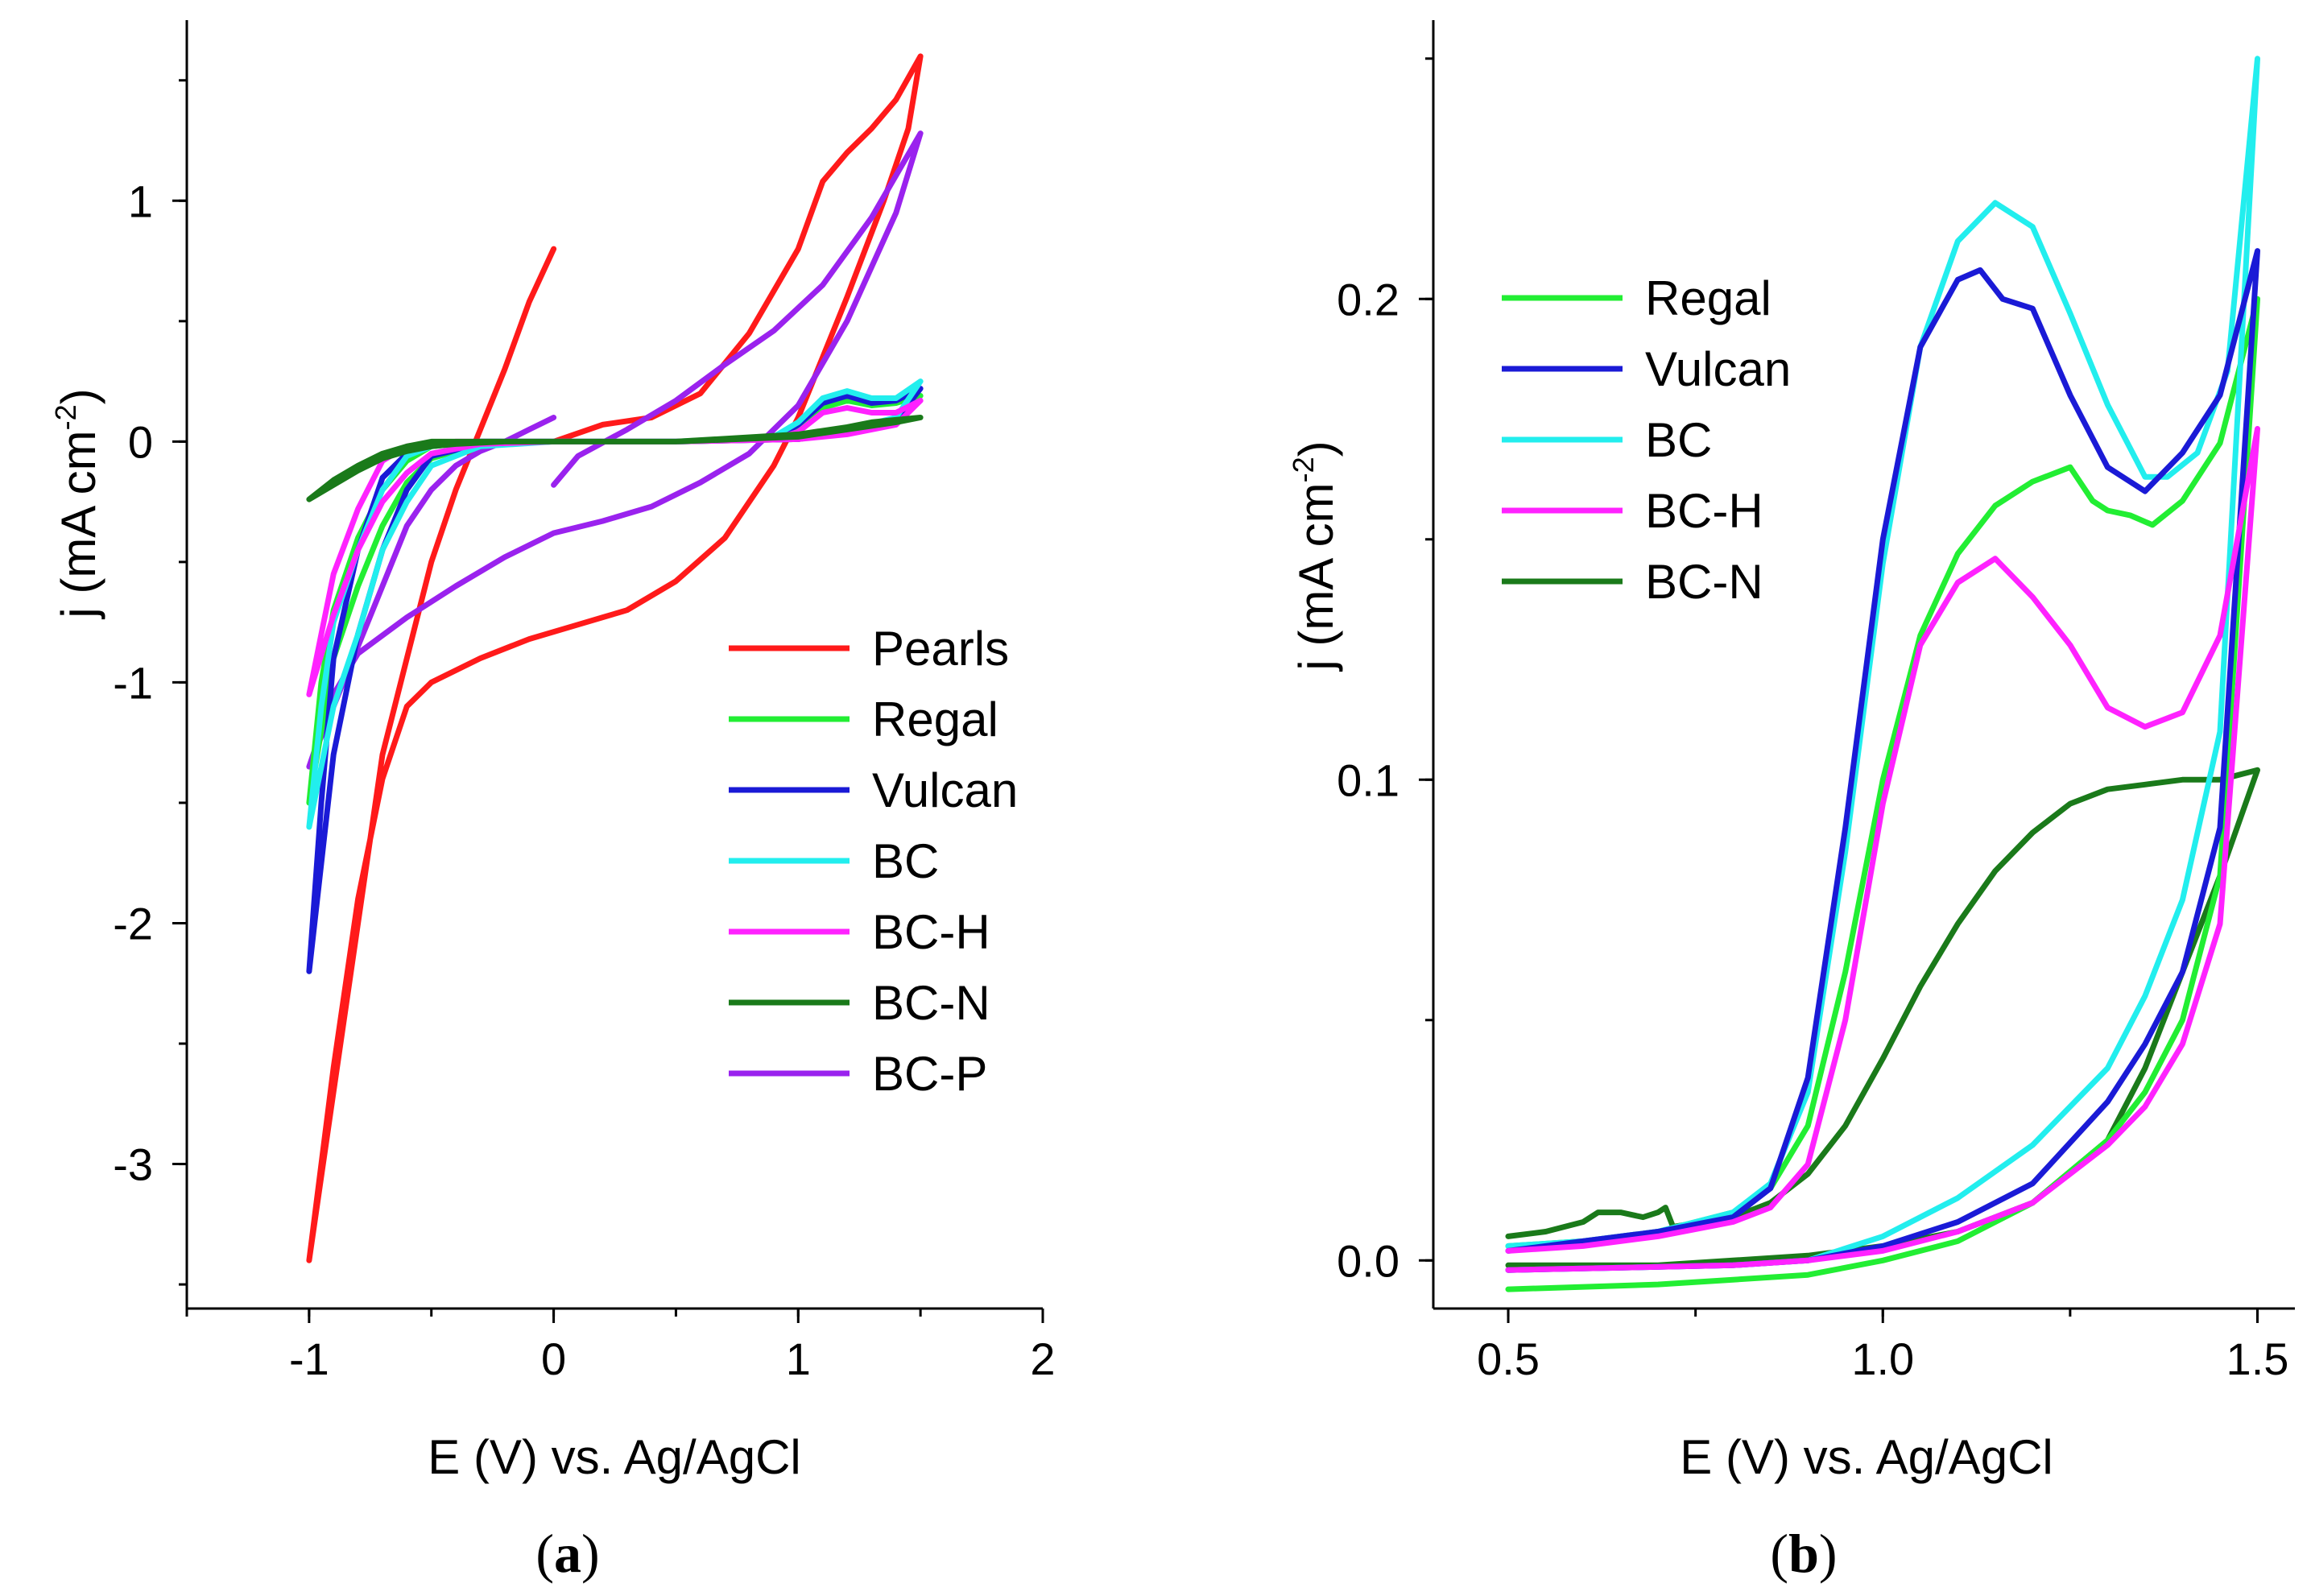 The height and width of the screenshot is (1596, 2311). What do you see at coordinates (567, 1553) in the screenshot?
I see `panel-a-label: (a)` at bounding box center [567, 1553].